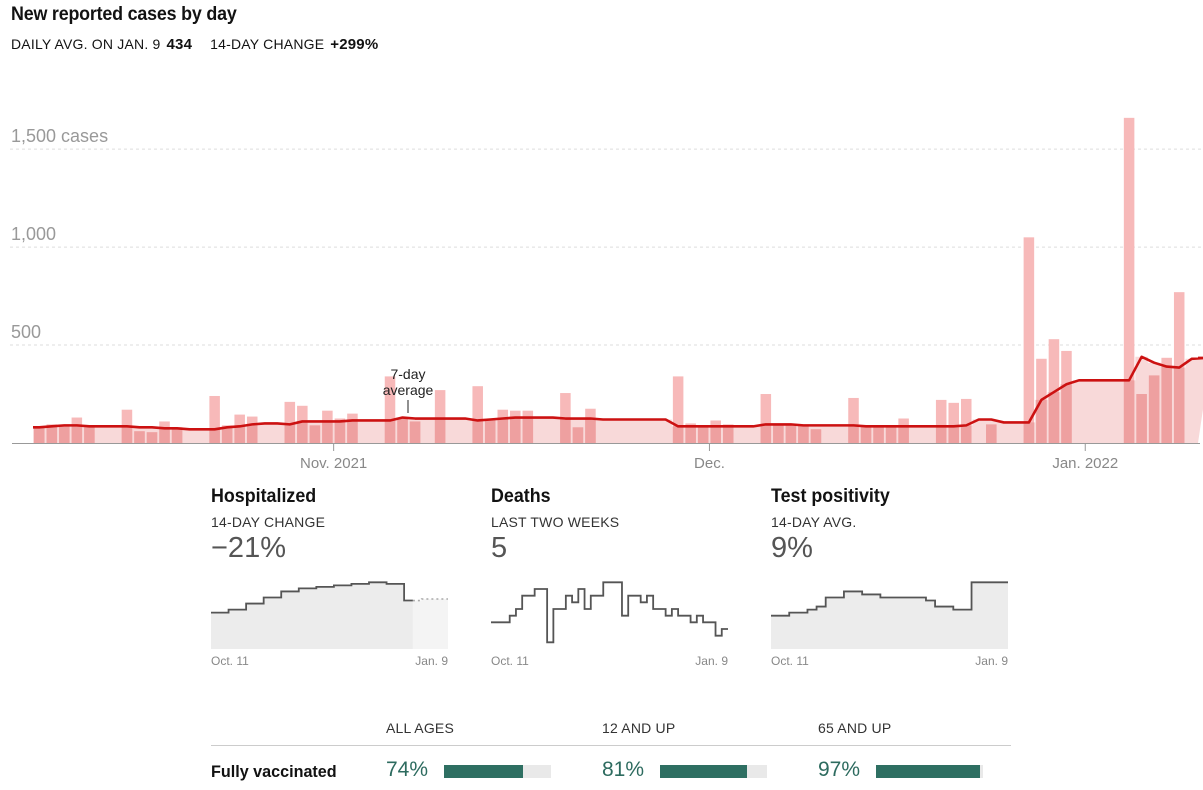  What do you see at coordinates (407, 374) in the screenshot?
I see `annotation-line1: 7-day` at bounding box center [407, 374].